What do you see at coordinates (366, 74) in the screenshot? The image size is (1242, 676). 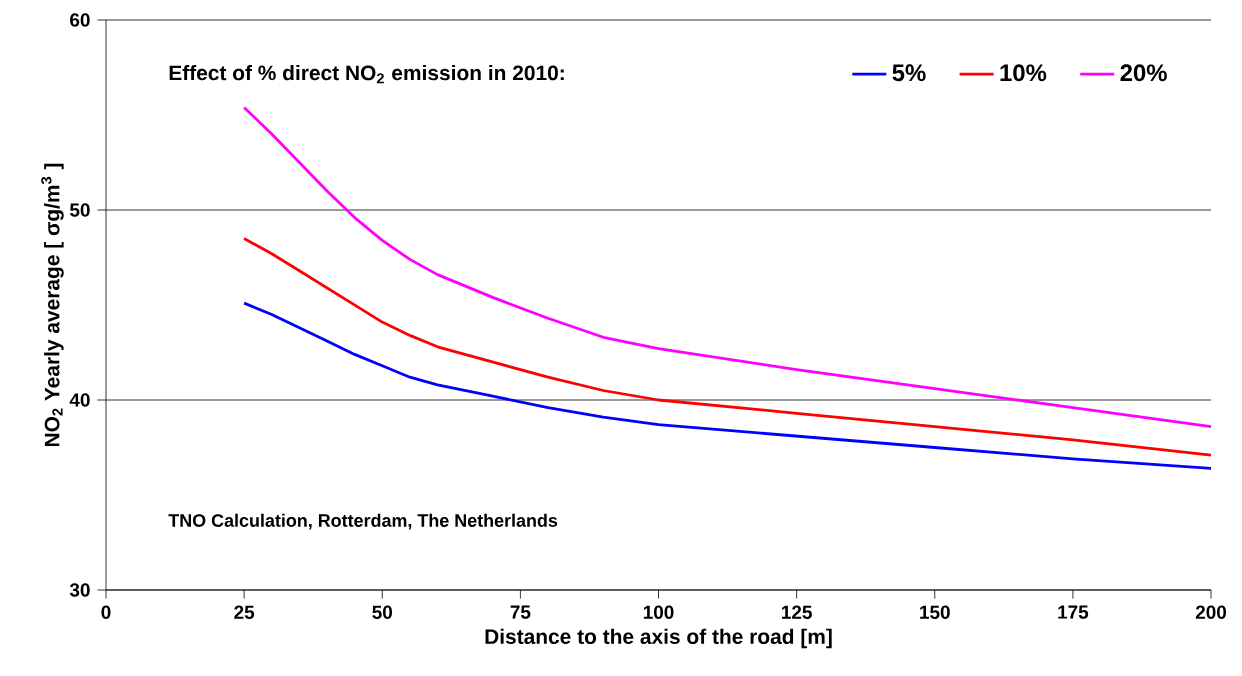 I see `legend-title: Effect of % direct NO$_{2}$ emission in 2010:` at bounding box center [366, 74].